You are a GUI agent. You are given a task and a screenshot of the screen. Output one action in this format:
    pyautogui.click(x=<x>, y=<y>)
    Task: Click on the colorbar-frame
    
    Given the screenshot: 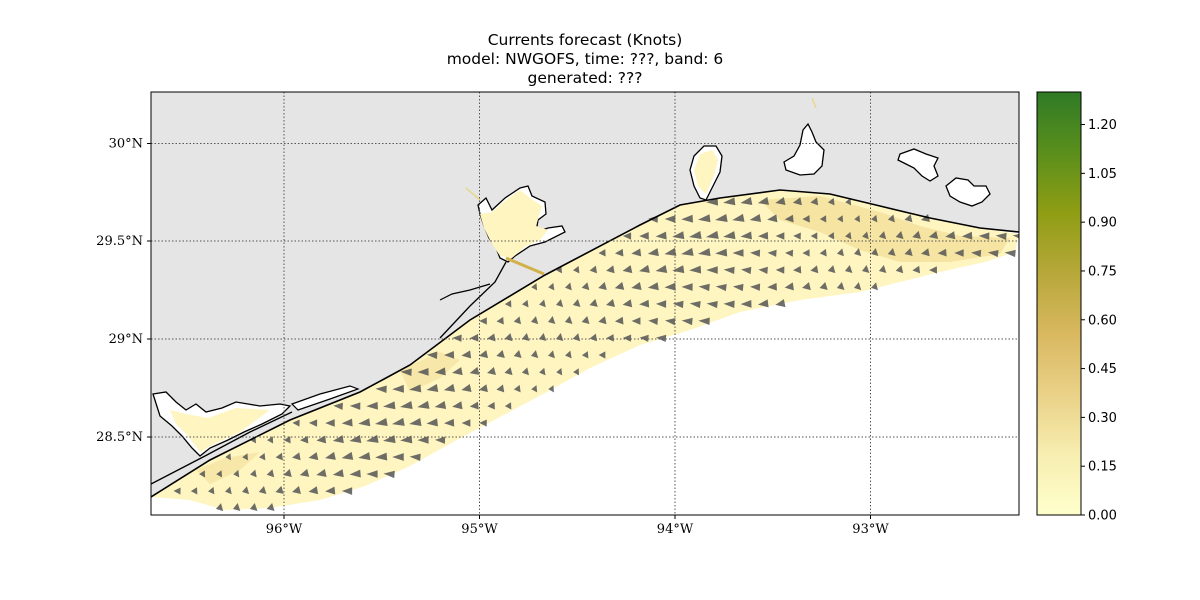 What is the action you would take?
    pyautogui.click(x=1059, y=303)
    